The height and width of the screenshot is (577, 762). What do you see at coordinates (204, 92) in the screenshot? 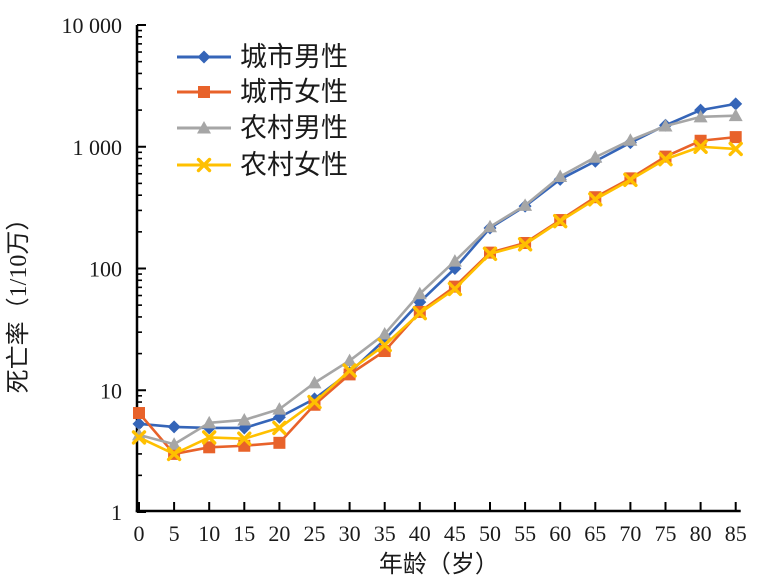
I see `legend-marker-square` at bounding box center [204, 92].